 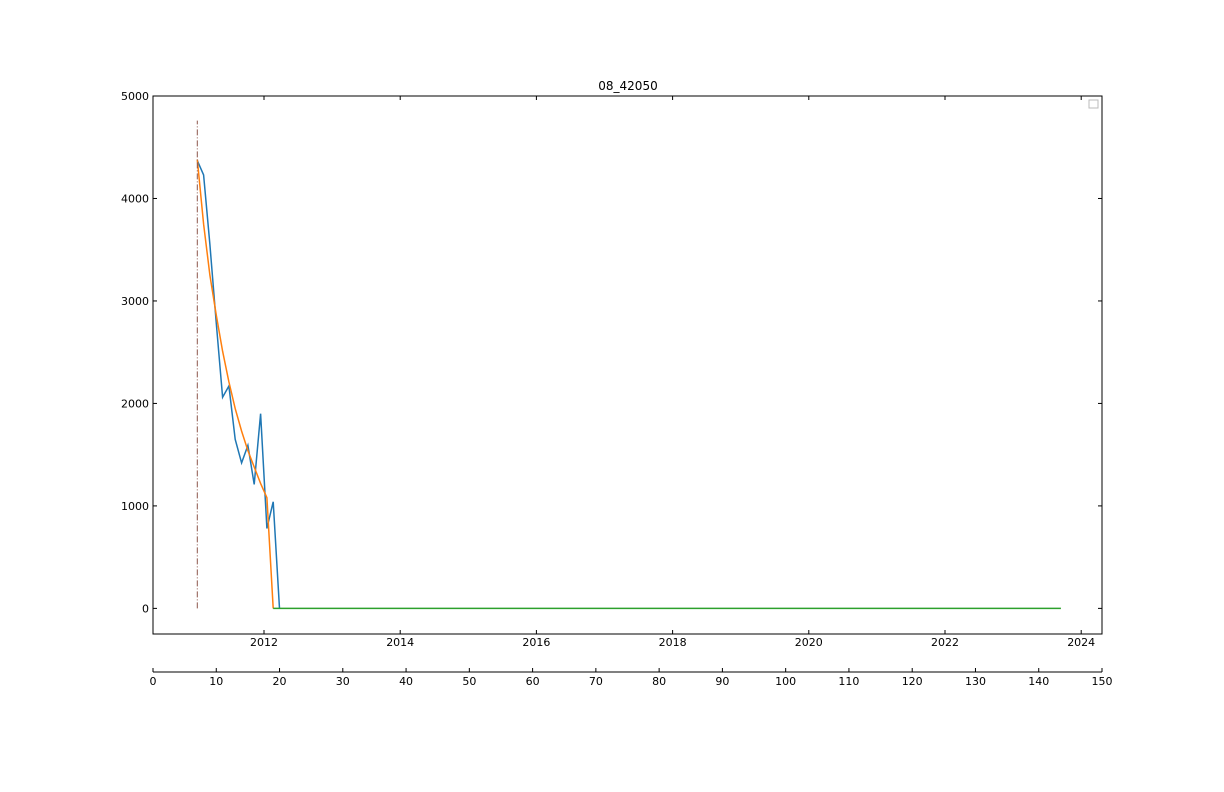 I want to click on date-tick-label: 2014, so click(x=400, y=642).